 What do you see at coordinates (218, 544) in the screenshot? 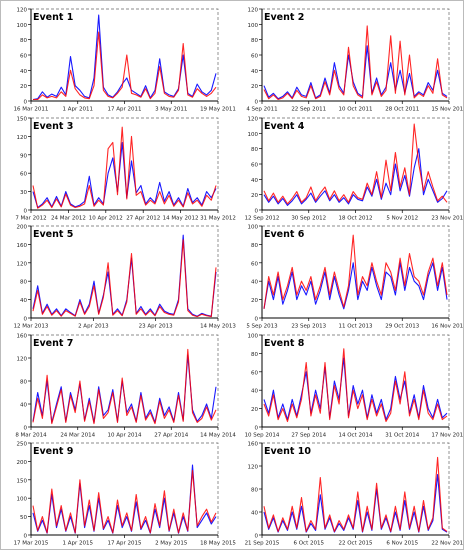
I see `x-tick-label: 18 May 2015` at bounding box center [218, 544].